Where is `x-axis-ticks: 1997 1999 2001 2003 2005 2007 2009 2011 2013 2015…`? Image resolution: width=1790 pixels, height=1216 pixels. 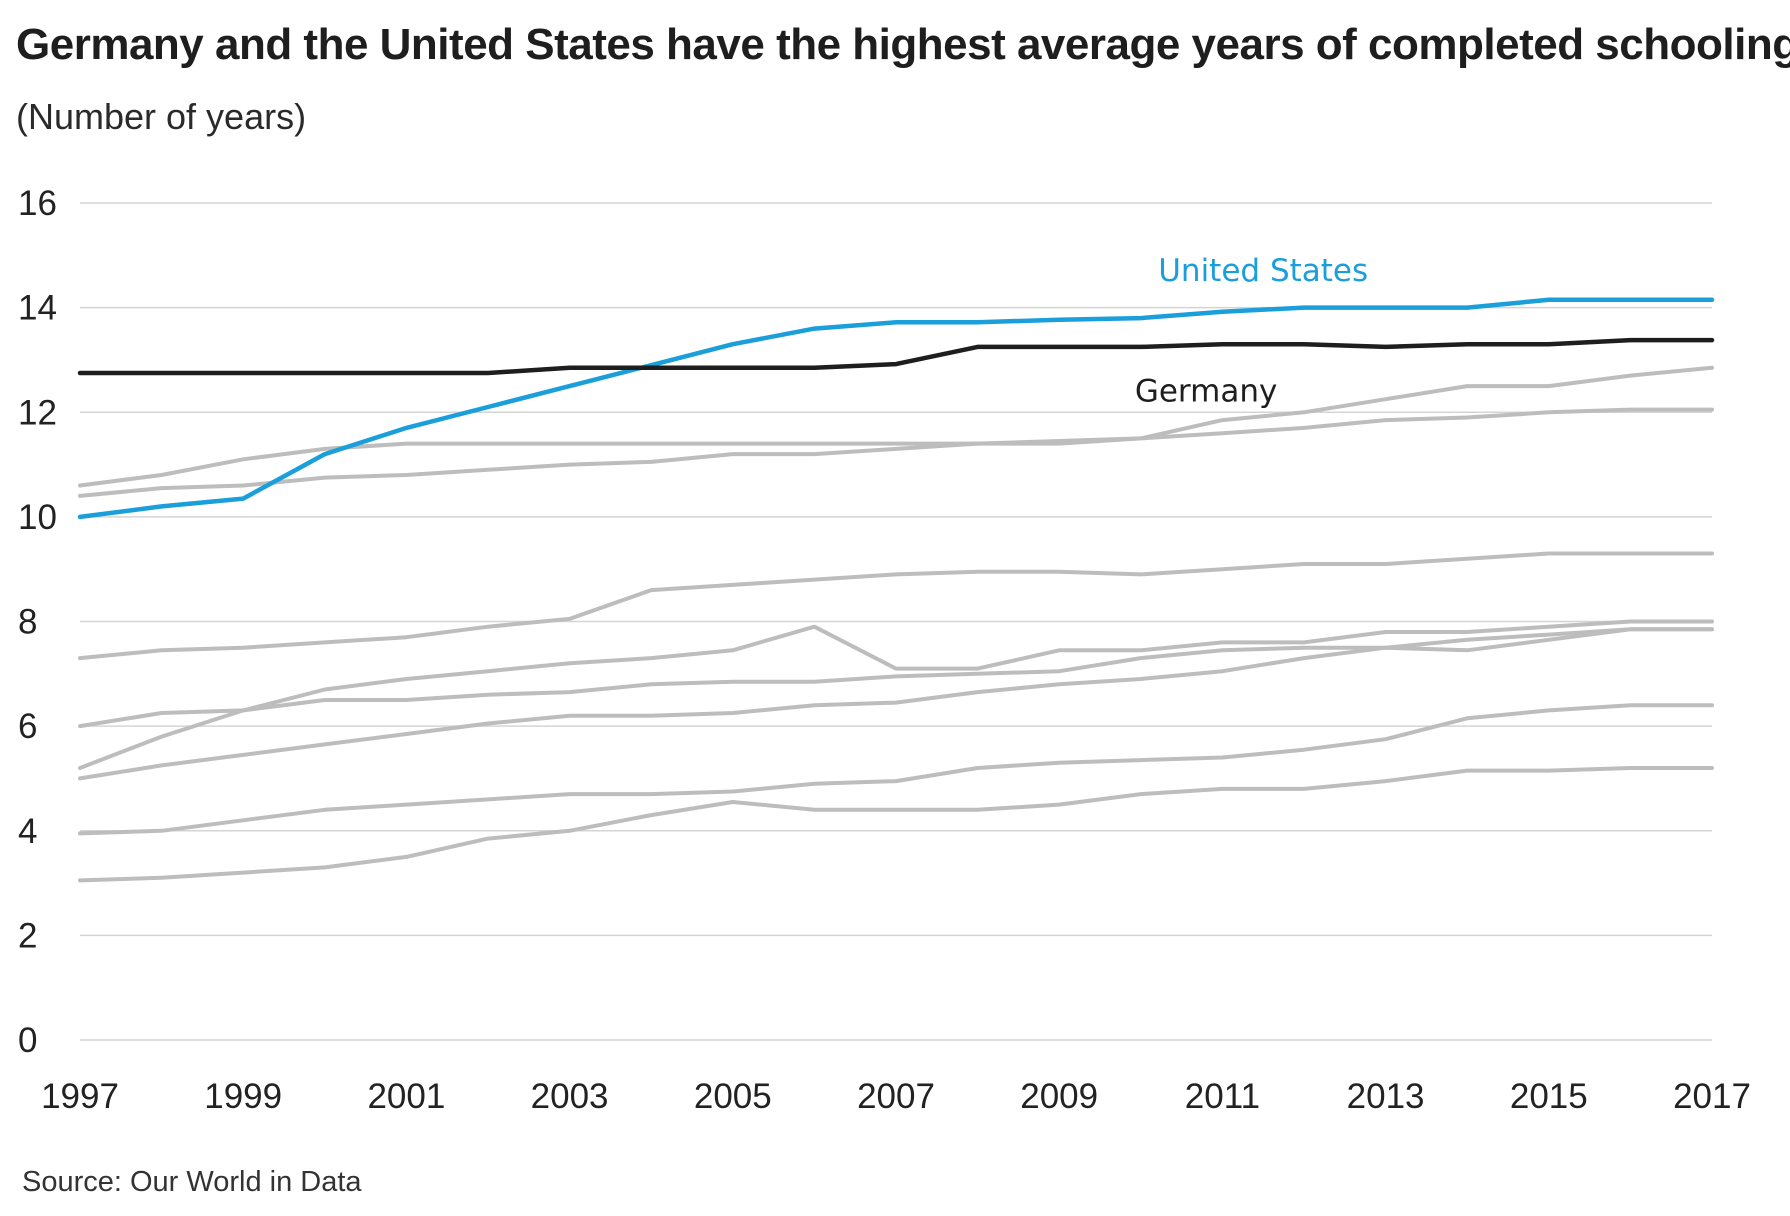 x-axis-ticks: 1997 1999 2001 2003 2005 2007 2009 2011 2013 2015… is located at coordinates (896, 1096).